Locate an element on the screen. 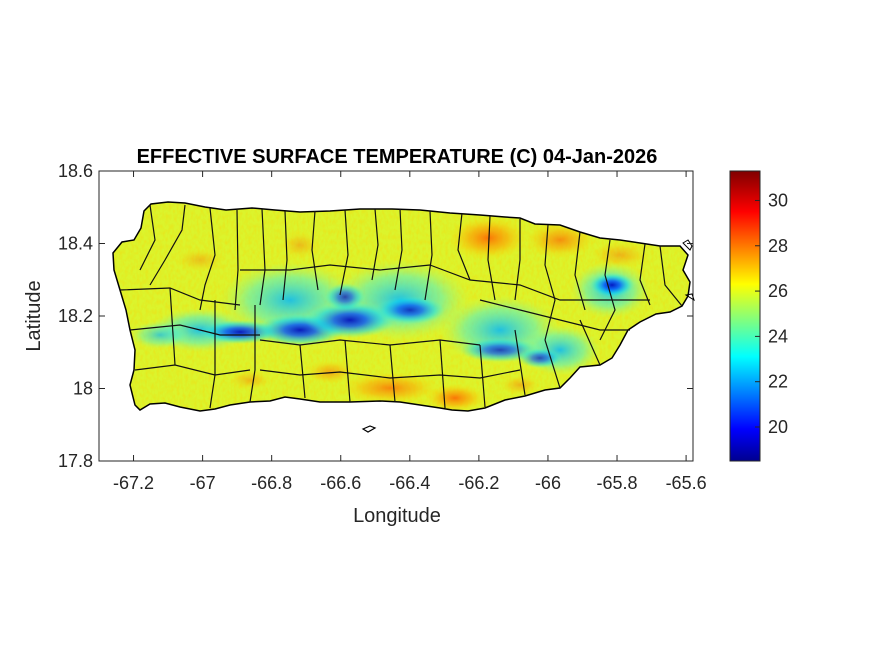 The image size is (875, 656). colorbar-tick-label: 20 is located at coordinates (778, 427).